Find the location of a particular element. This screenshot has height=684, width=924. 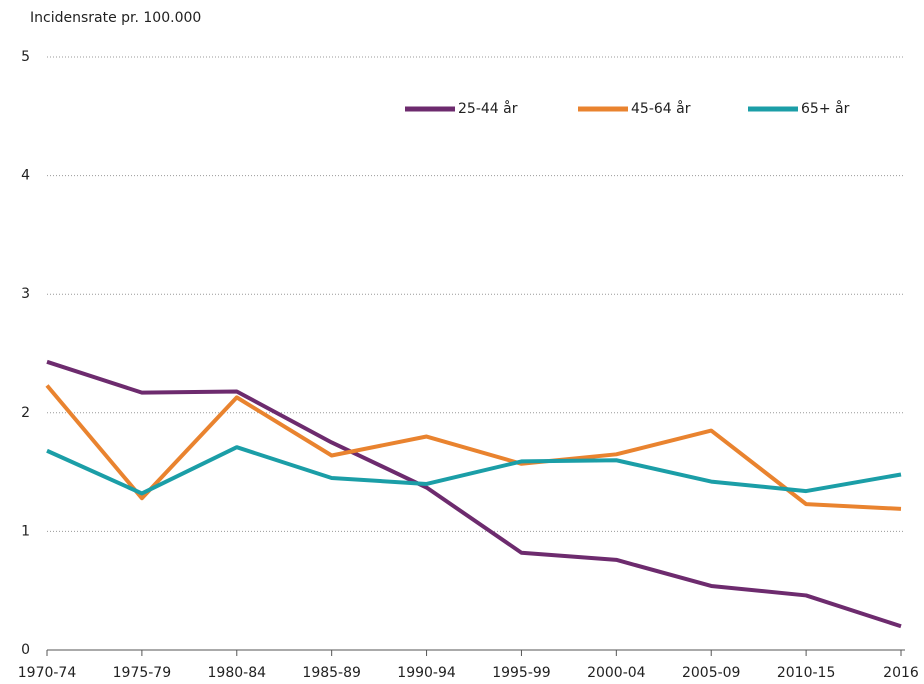

y-tick-label: 1 is located at coordinates (25, 531).